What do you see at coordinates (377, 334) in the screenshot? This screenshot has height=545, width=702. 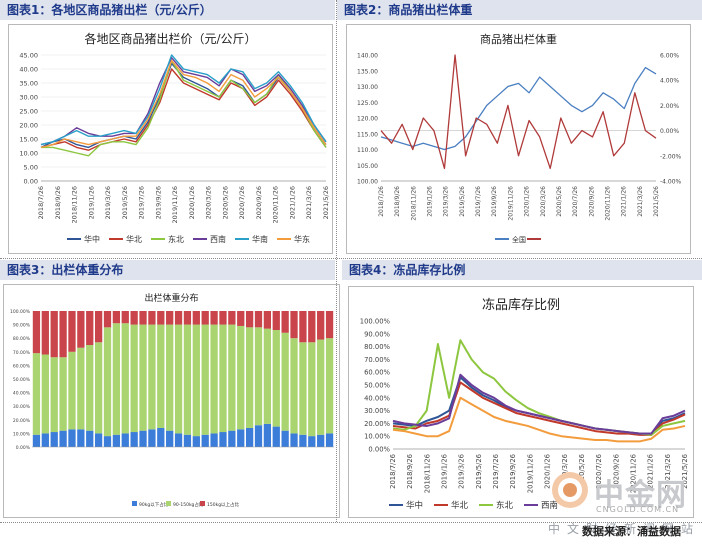 I see `y-tick-label: 90.00%` at bounding box center [377, 334].